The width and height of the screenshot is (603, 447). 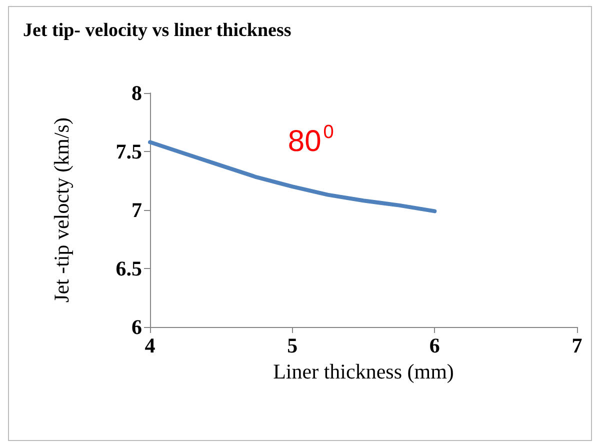 I want to click on chart-title: Jet tip- velocity vs liner thickness, so click(x=157, y=30).